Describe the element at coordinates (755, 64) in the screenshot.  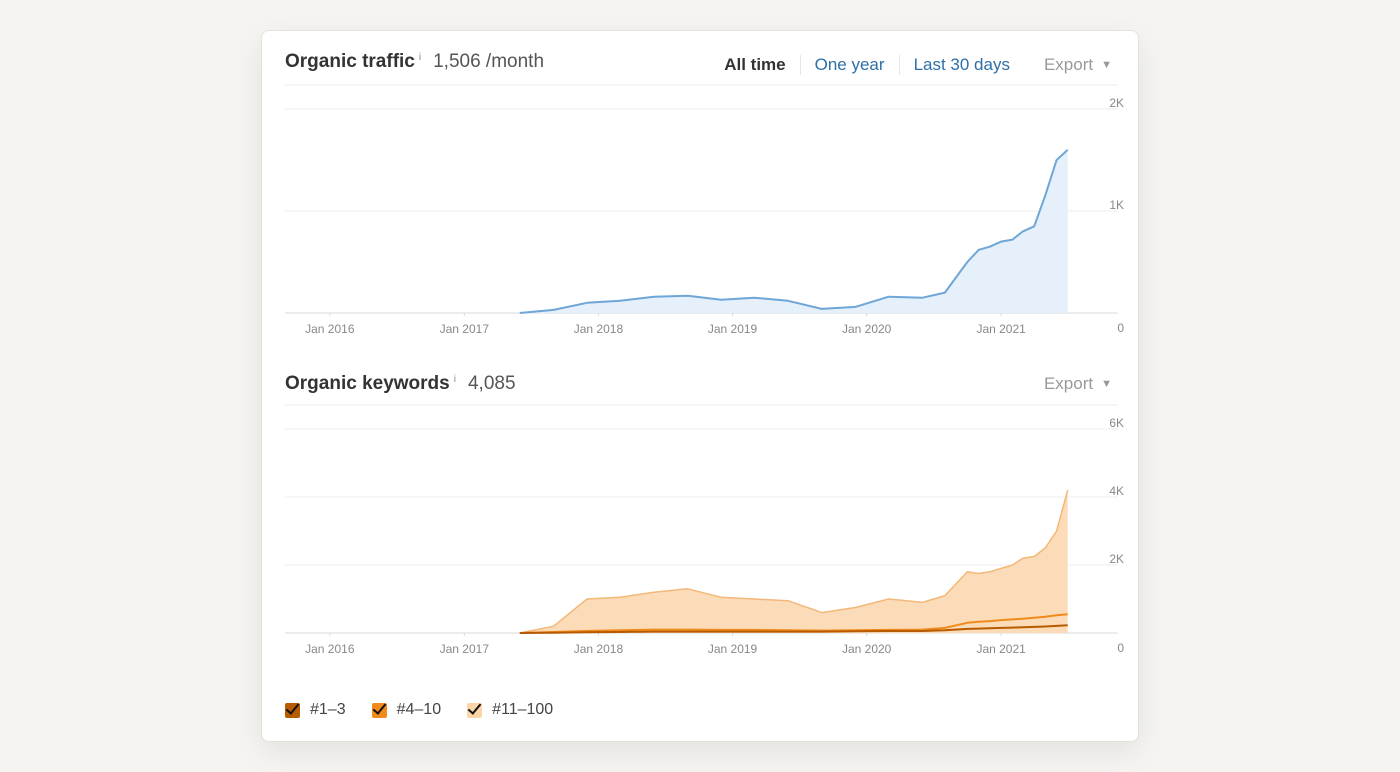
I see `tab-all-time: All time` at that location.